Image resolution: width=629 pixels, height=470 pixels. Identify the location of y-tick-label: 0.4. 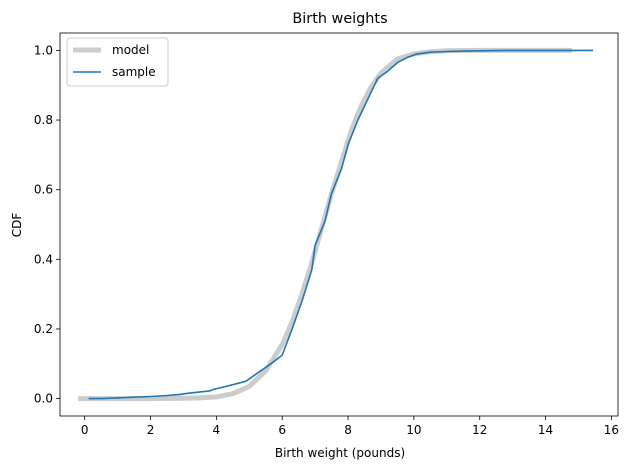
(43, 259).